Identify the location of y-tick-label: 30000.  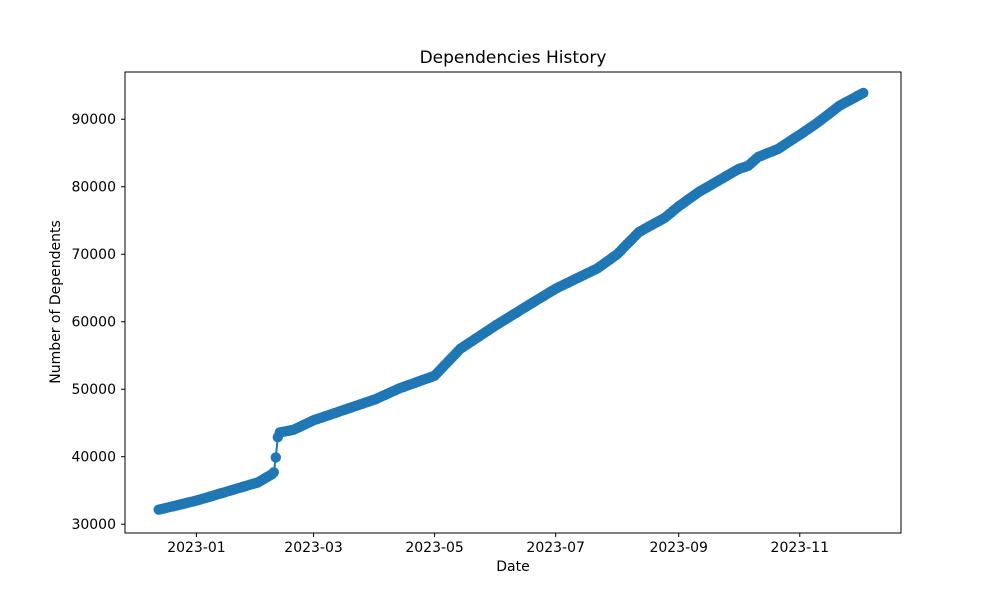
(93, 525).